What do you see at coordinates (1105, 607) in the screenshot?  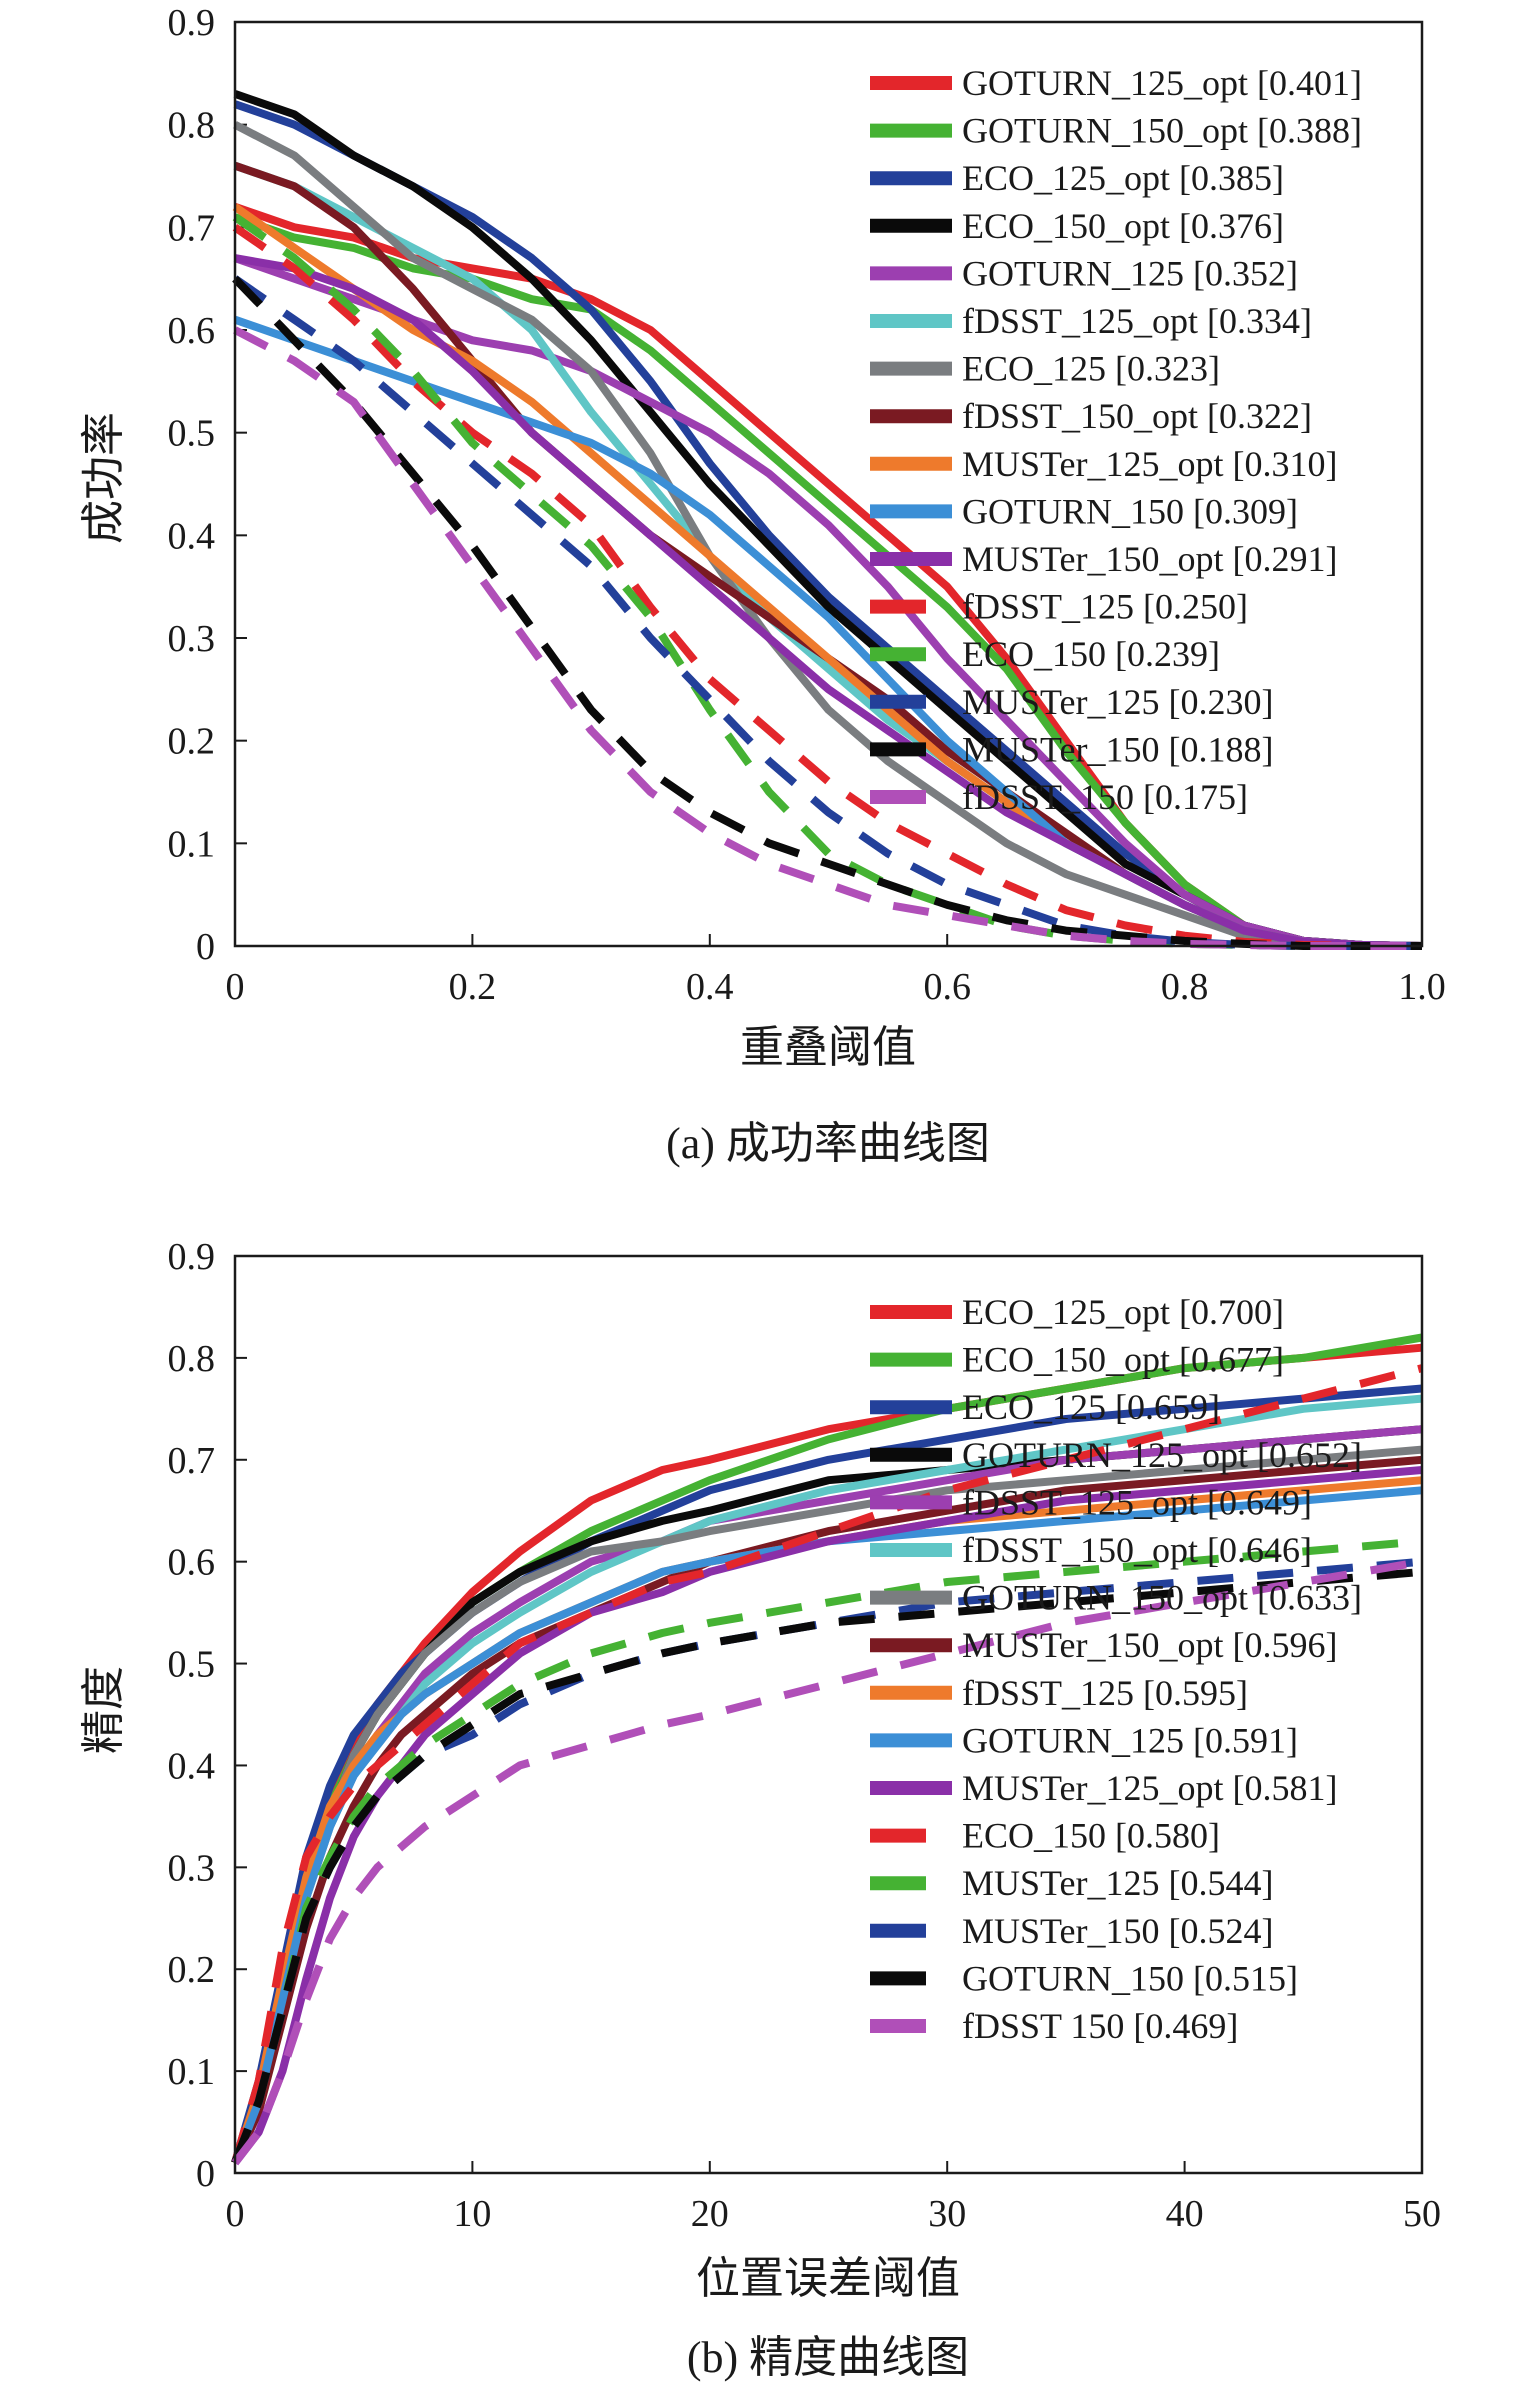 I see `legend-label: fDSST_125 [0.250]` at bounding box center [1105, 607].